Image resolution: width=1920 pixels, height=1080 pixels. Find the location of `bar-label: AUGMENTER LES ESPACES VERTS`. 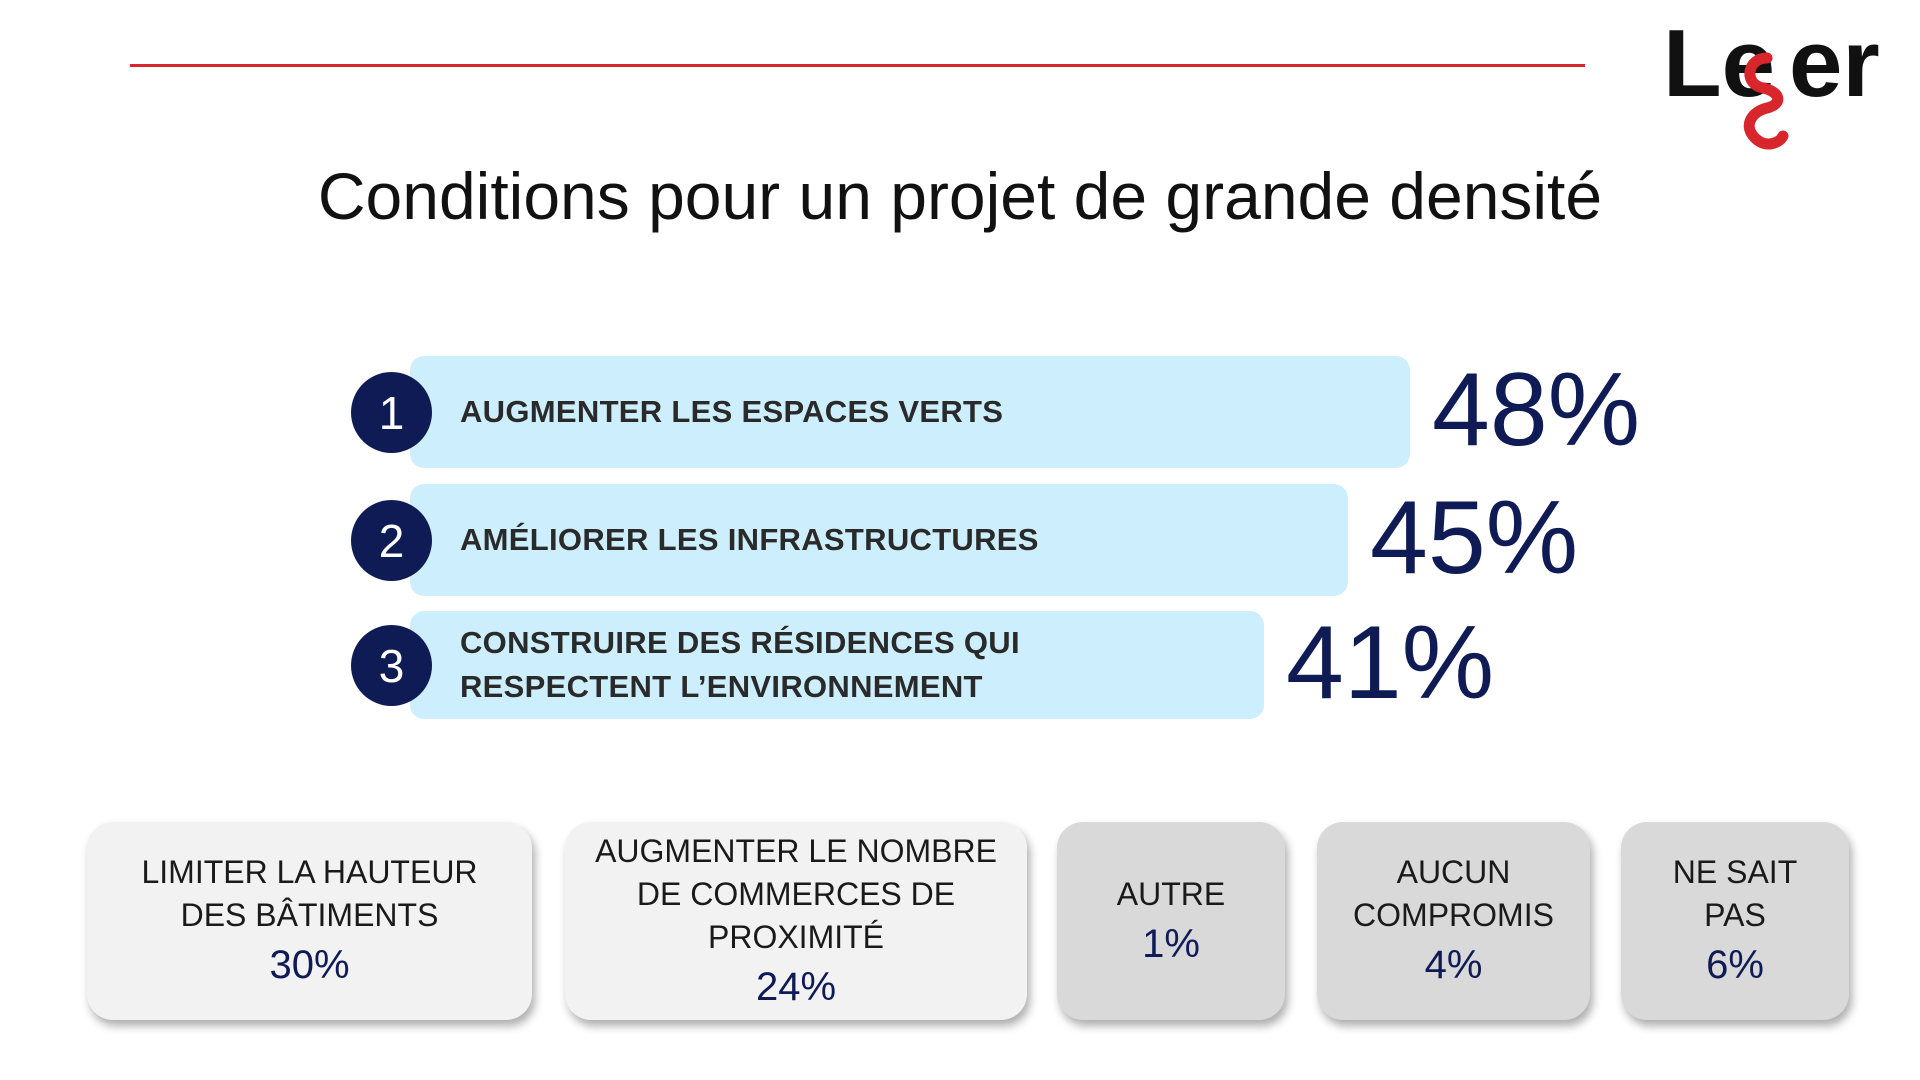

bar-label: AUGMENTER LES ESPACES VERTS is located at coordinates (732, 411).